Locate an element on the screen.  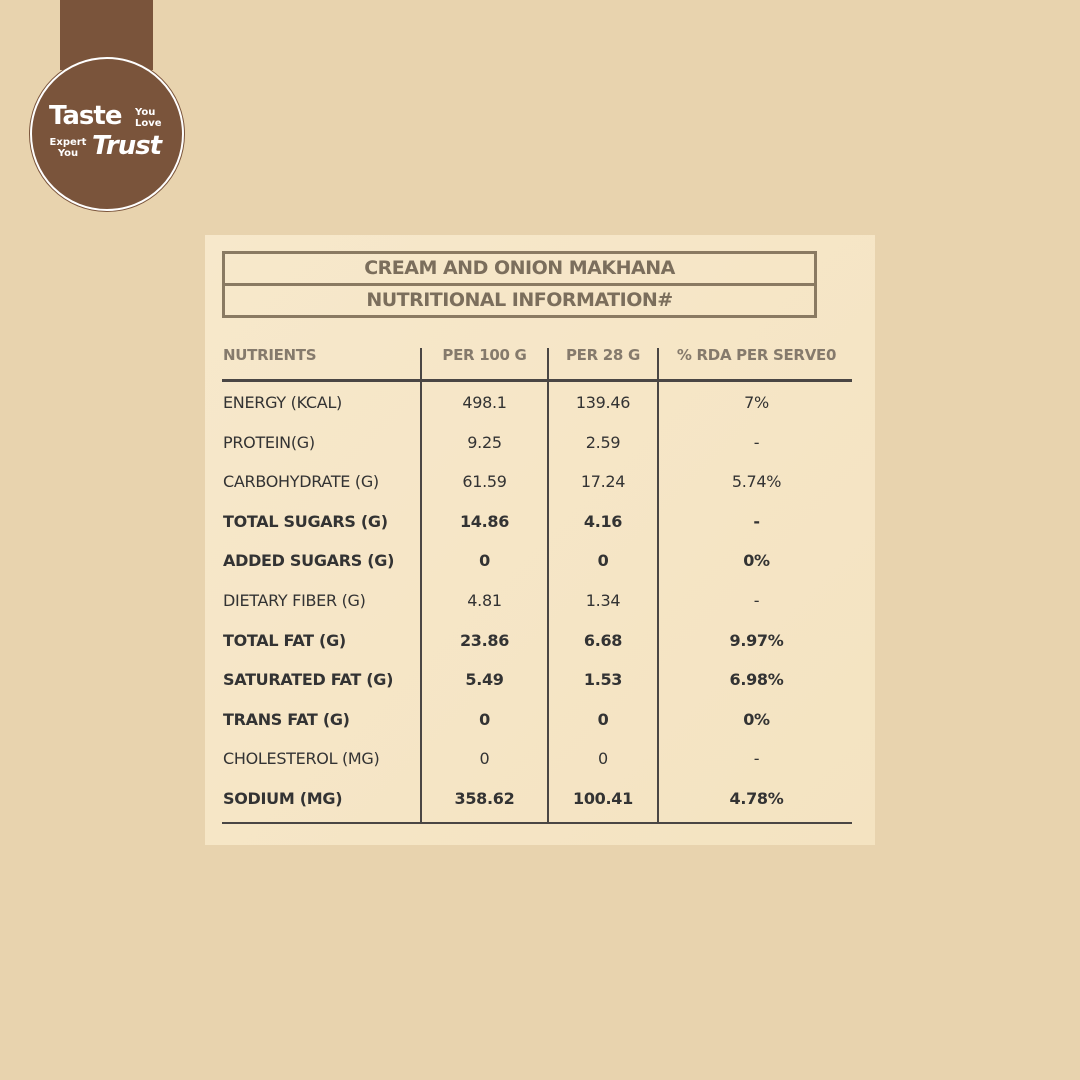
rda-value: 4.78% is located at coordinates (756, 798).